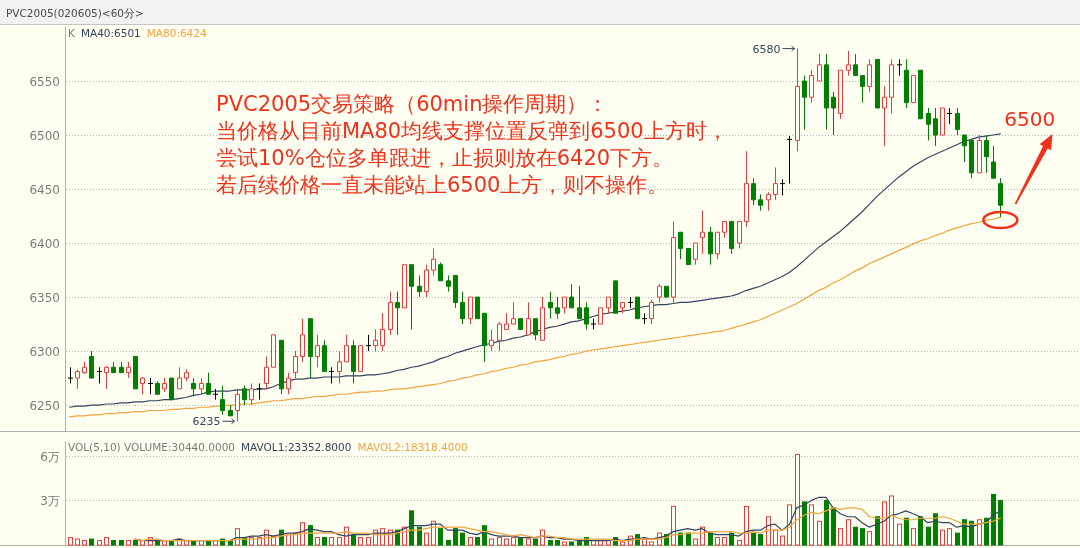 The image size is (1080, 548). Describe the element at coordinates (176, 33) in the screenshot. I see `text: MA80:6424` at that location.